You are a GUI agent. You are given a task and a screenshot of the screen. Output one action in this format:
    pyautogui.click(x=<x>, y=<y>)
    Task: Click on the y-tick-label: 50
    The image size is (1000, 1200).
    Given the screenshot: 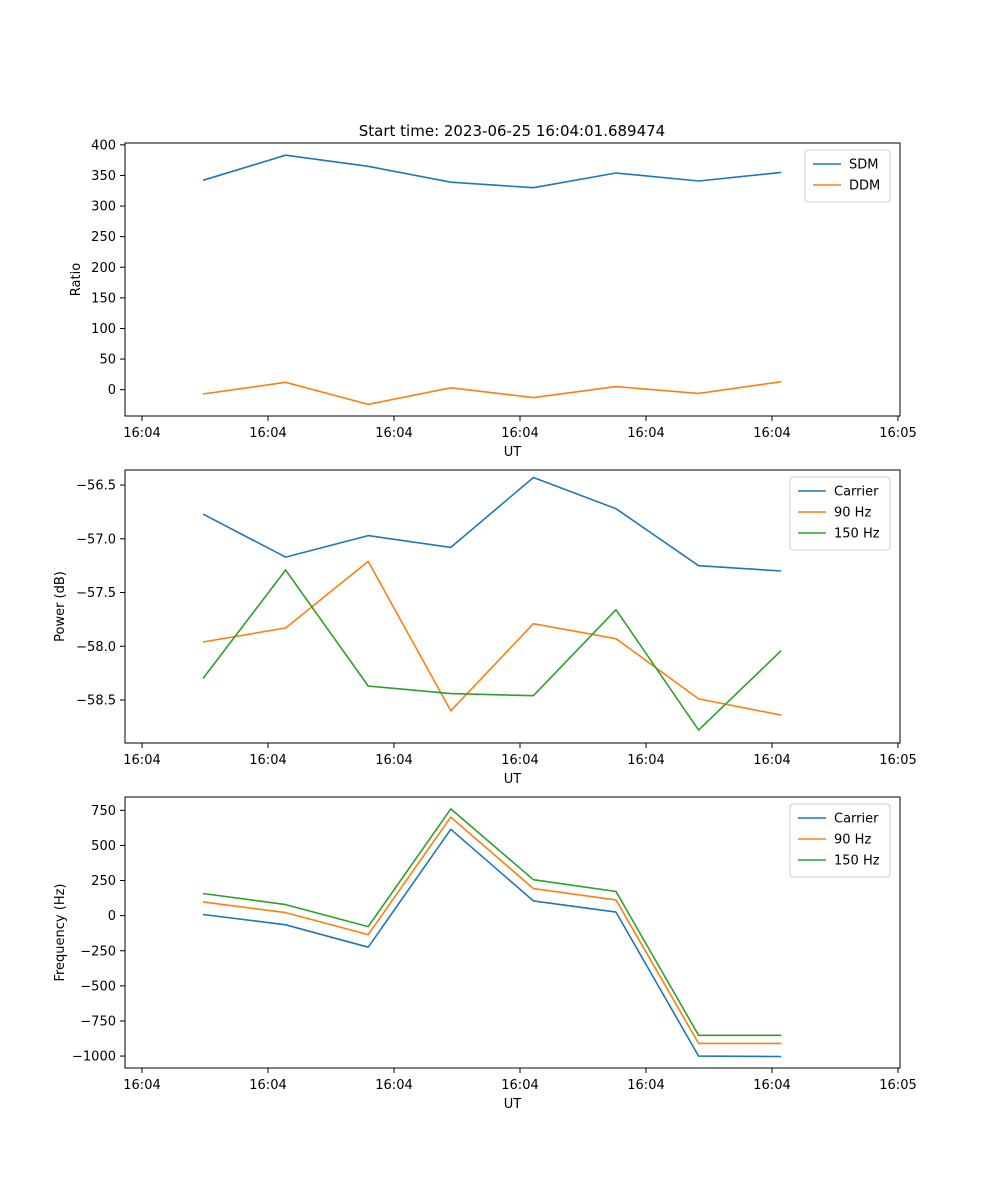 What is the action you would take?
    pyautogui.click(x=107, y=360)
    